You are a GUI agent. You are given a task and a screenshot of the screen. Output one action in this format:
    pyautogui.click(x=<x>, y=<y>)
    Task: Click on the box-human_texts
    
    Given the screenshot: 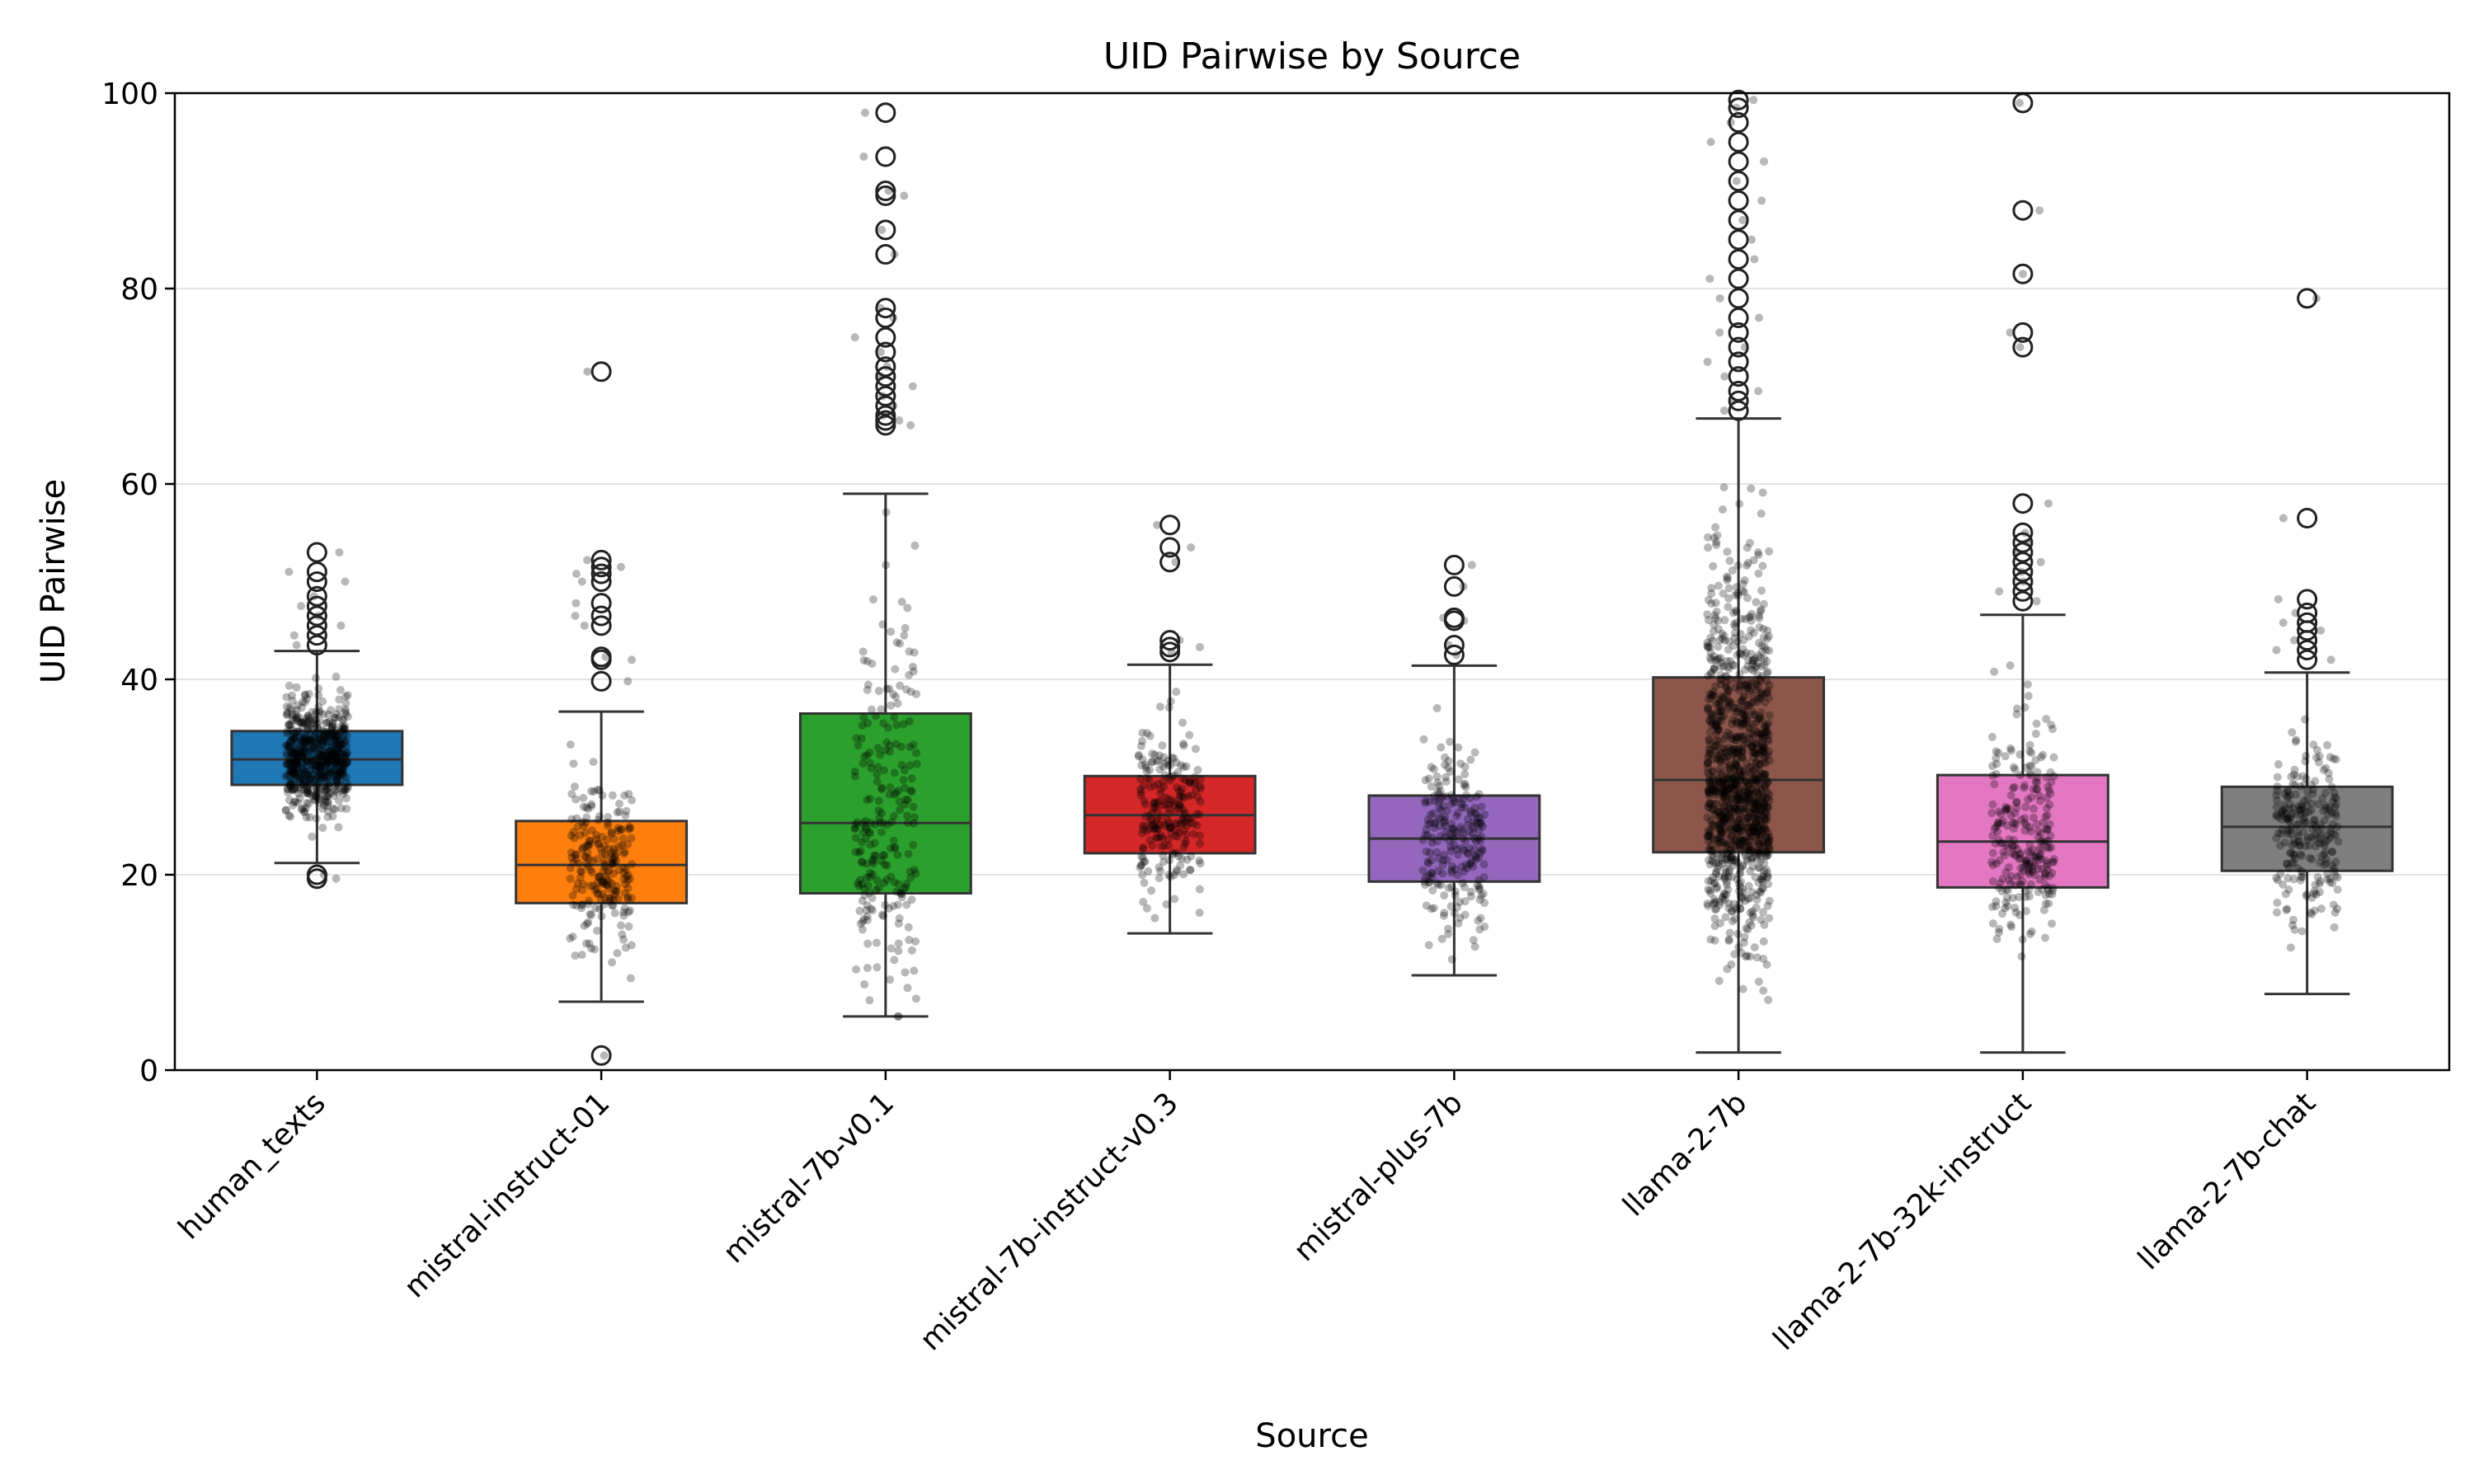 What is the action you would take?
    pyautogui.click(x=317, y=758)
    